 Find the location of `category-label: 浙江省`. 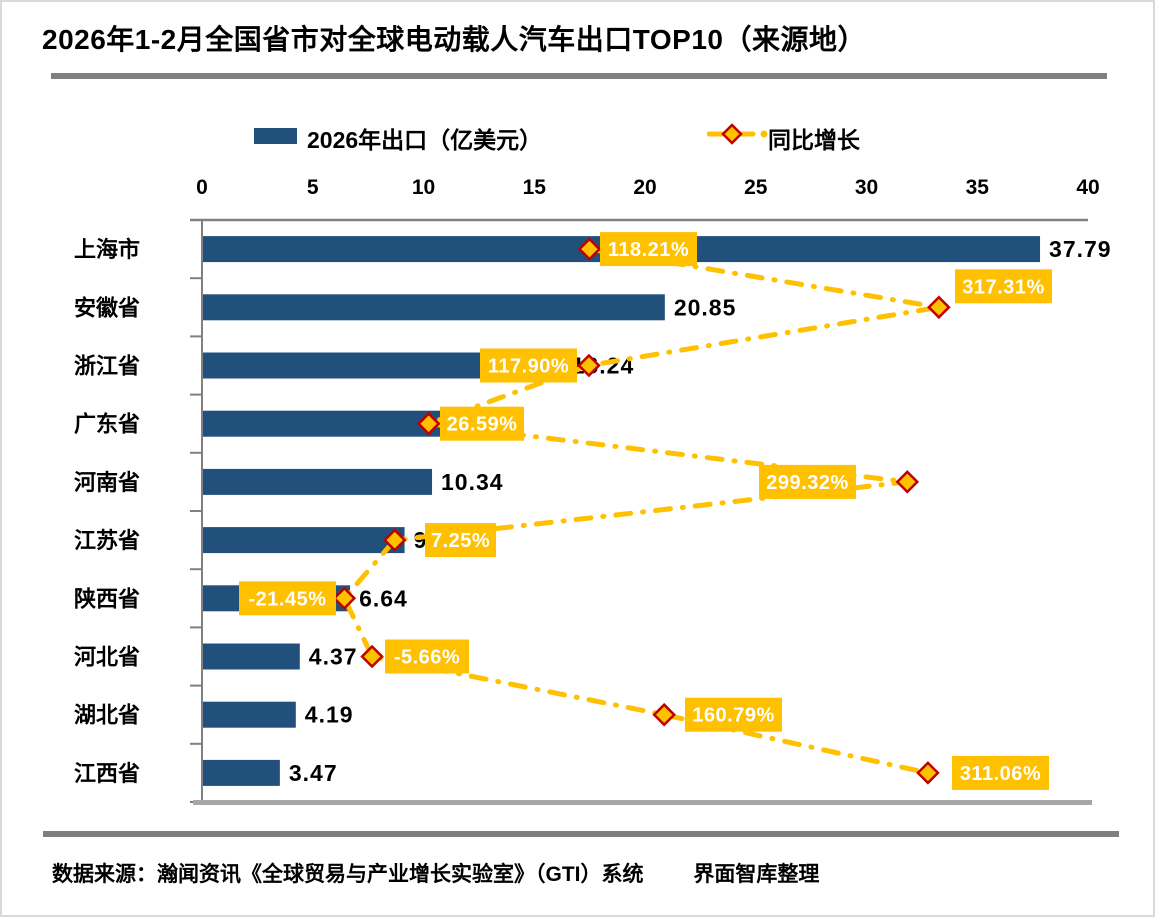

category-label: 浙江省 is located at coordinates (107, 366).